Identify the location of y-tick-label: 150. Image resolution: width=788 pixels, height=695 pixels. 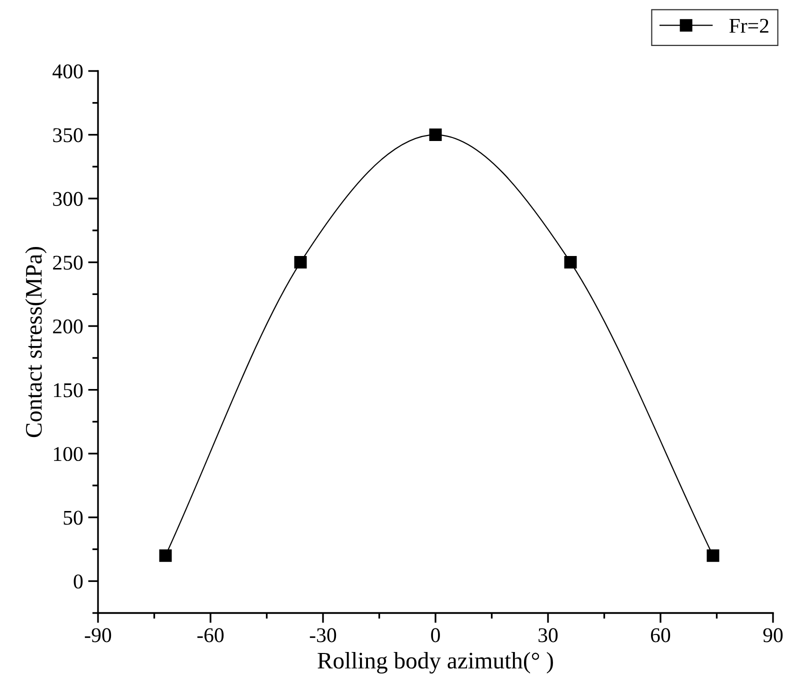
(68, 390).